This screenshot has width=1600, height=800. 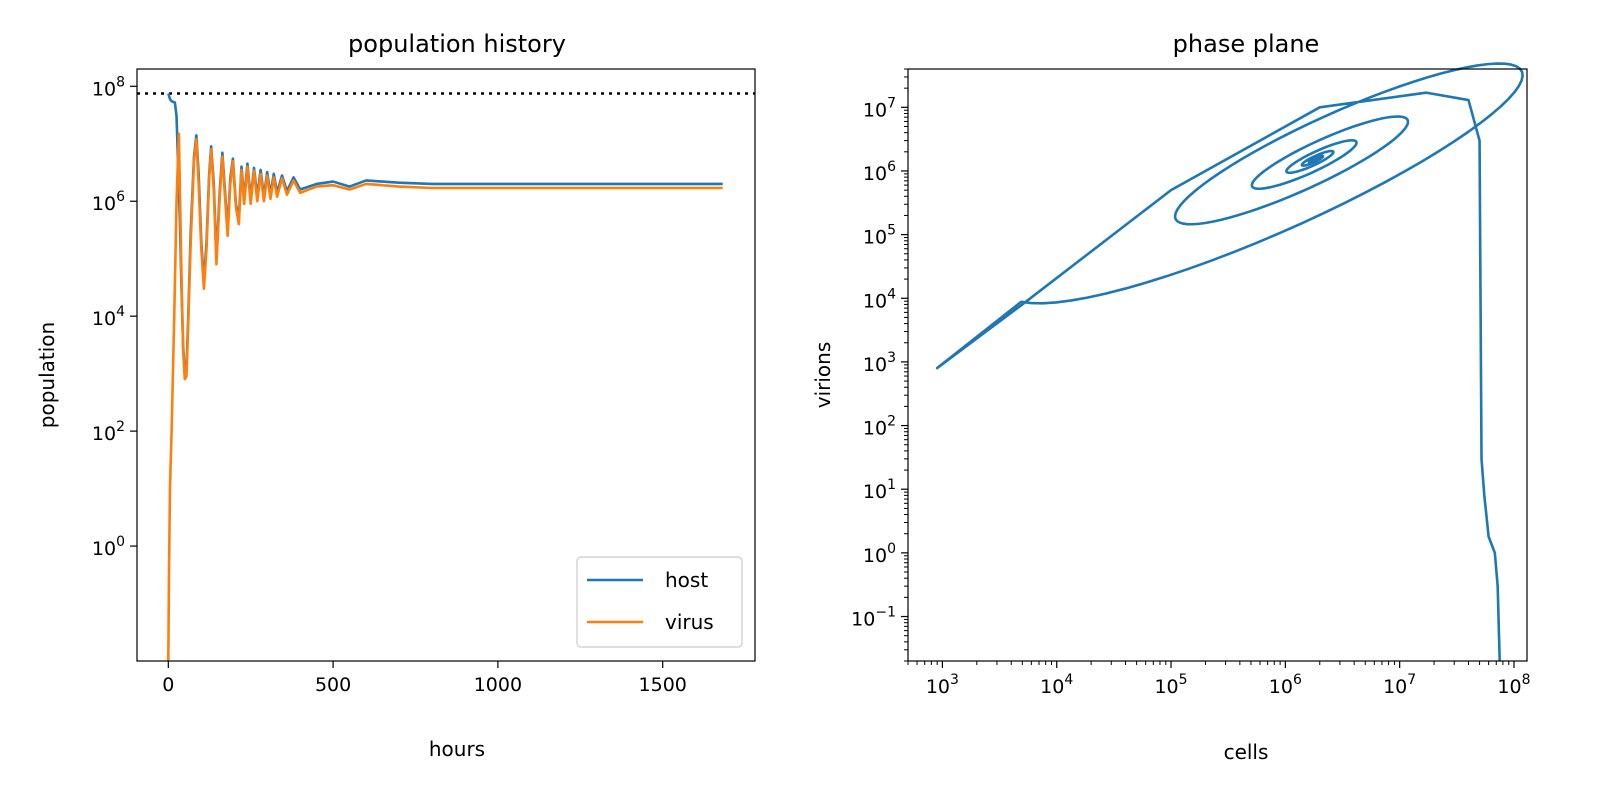 I want to click on chart-title: phase plane, so click(x=1246, y=44).